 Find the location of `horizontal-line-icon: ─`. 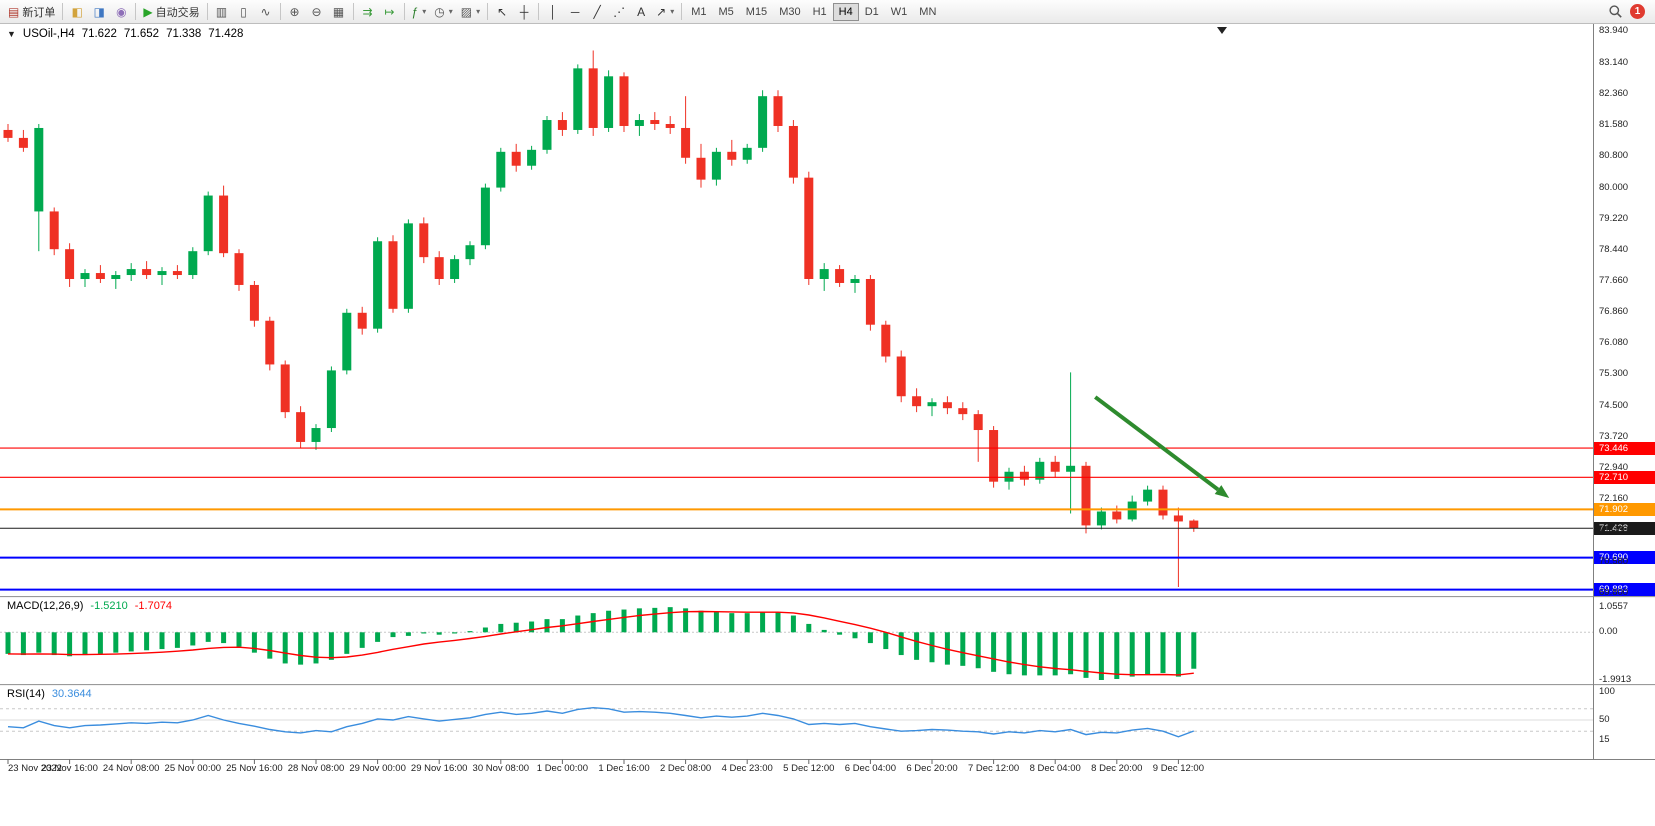

horizontal-line-icon: ─ is located at coordinates (575, 11).